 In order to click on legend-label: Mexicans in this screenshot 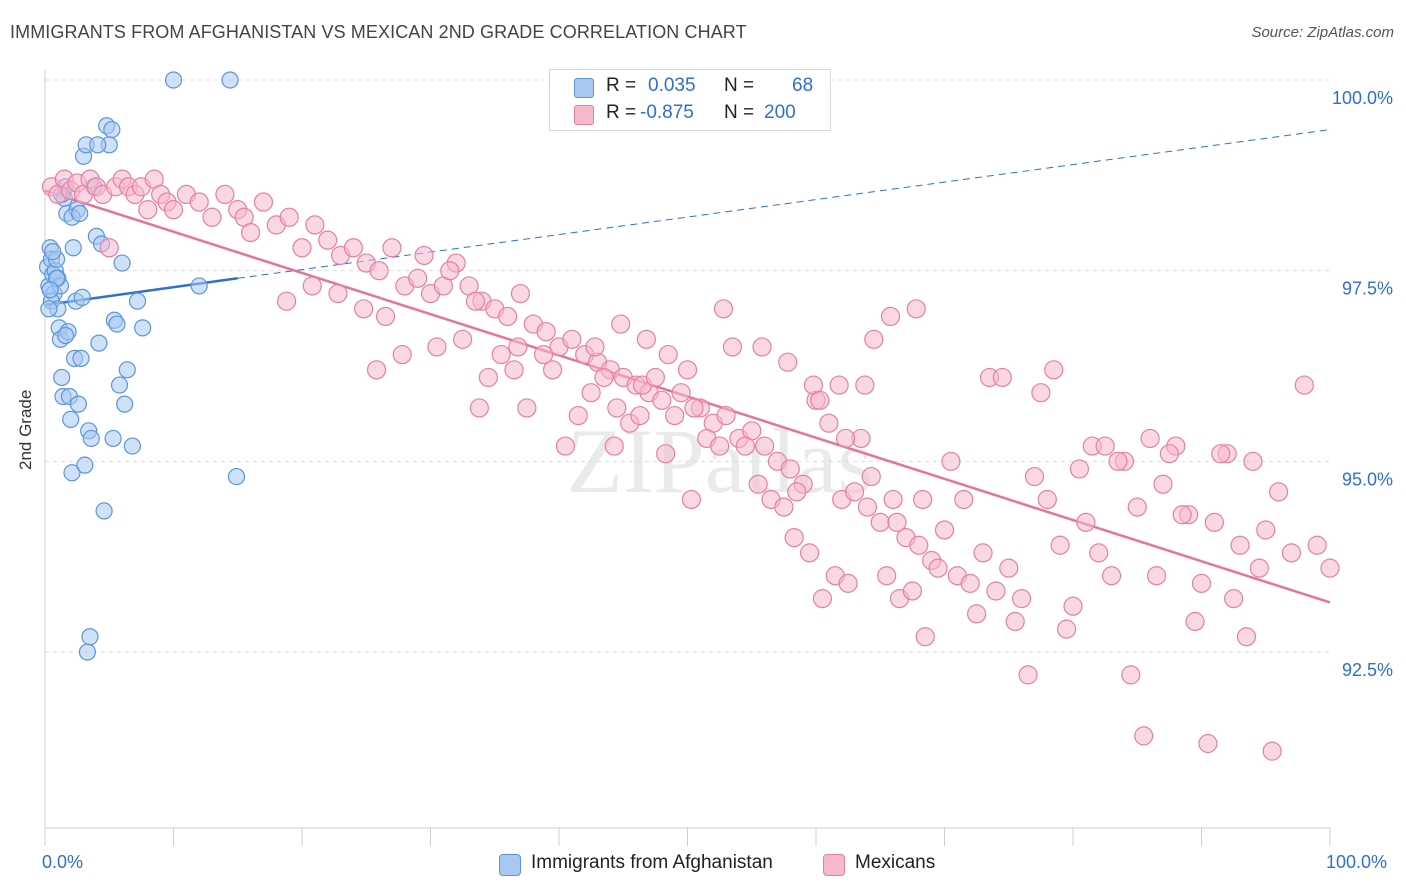, I will do `click(895, 862)`.